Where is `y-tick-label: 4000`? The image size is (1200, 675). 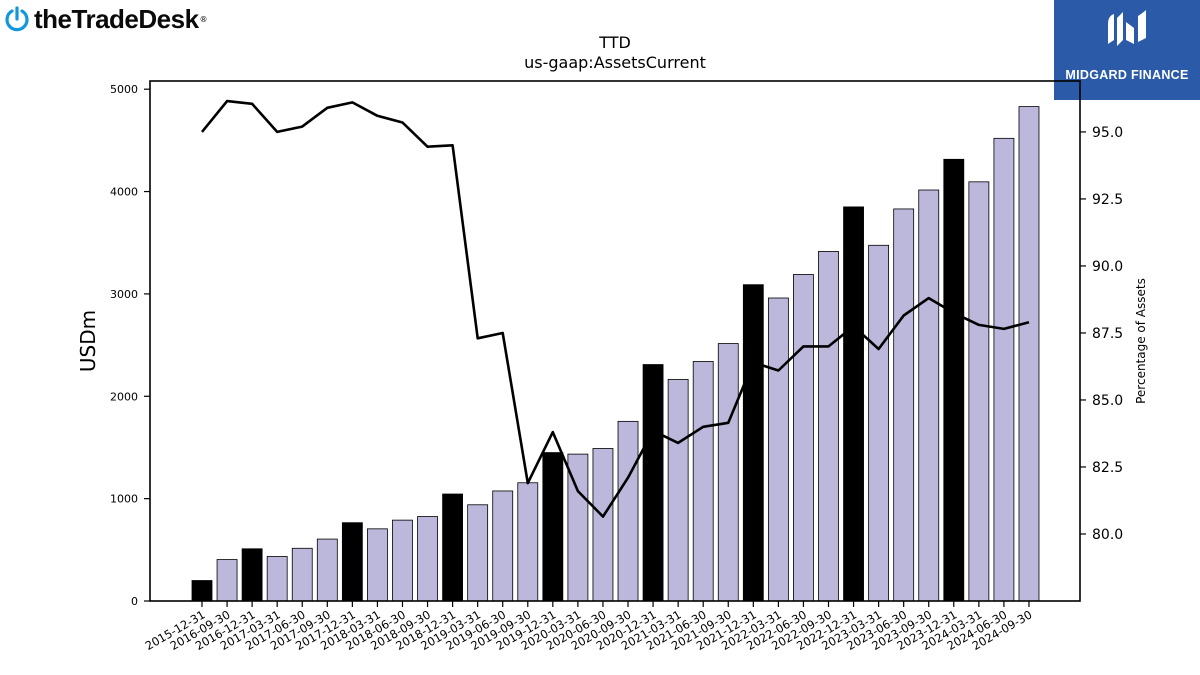 y-tick-label: 4000 is located at coordinates (124, 192).